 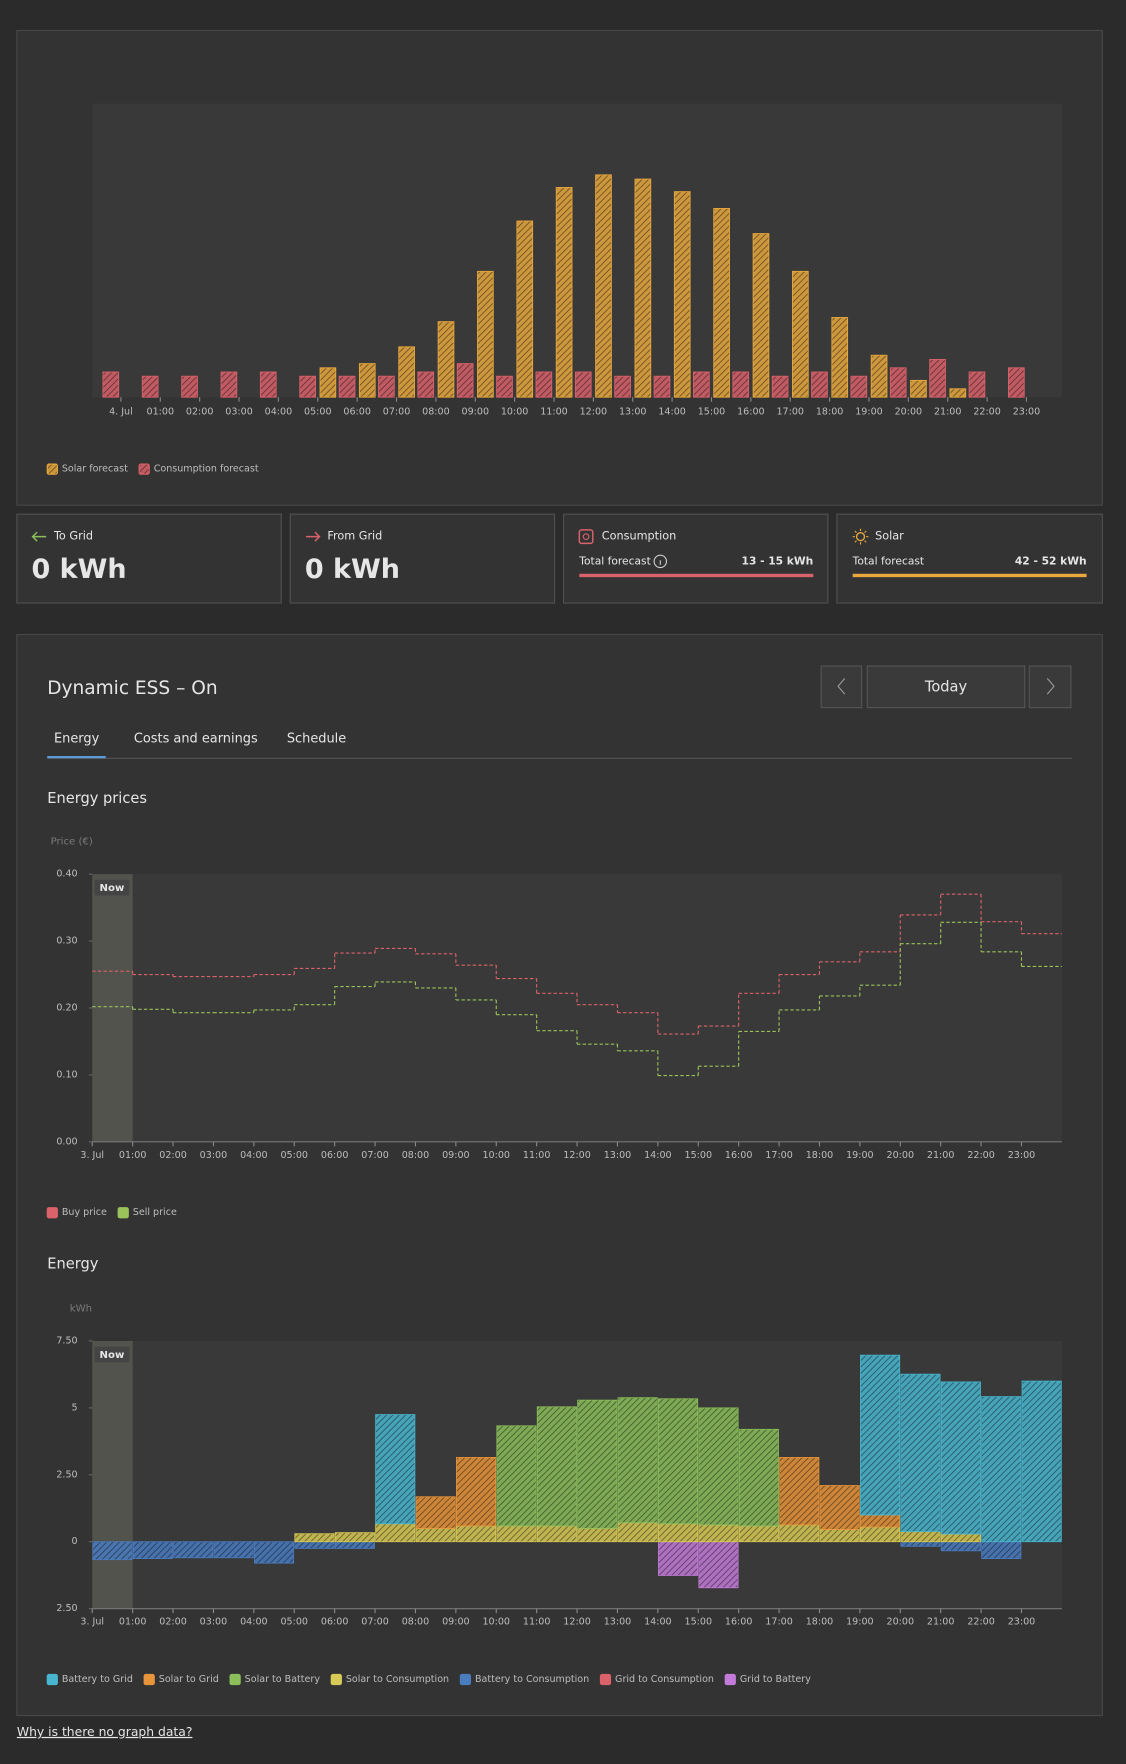 I want to click on now-badge, so click(x=112, y=887).